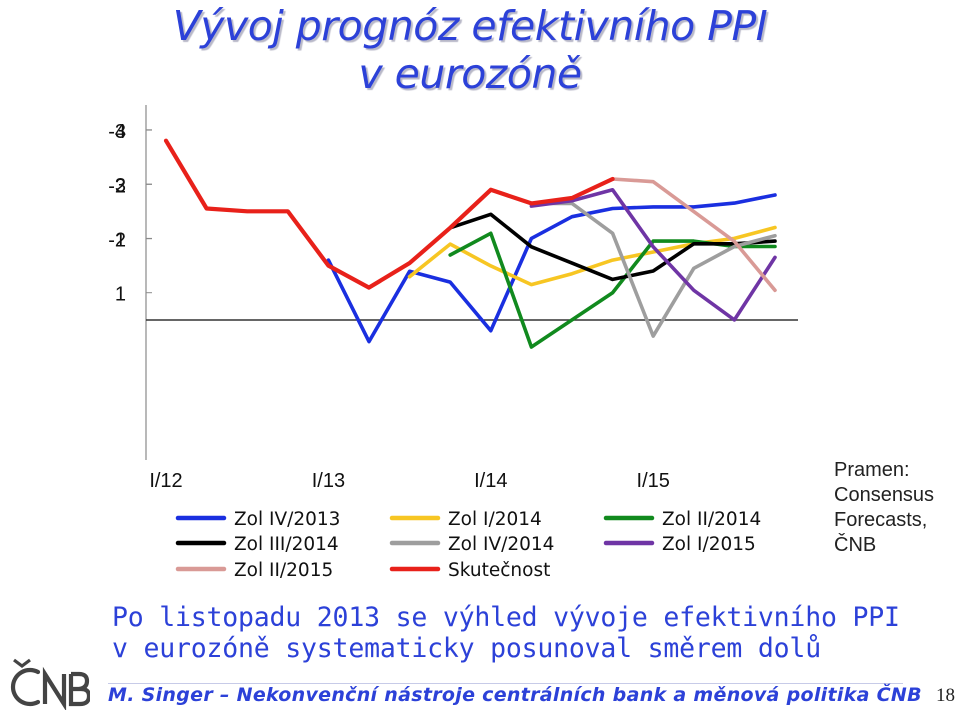 The width and height of the screenshot is (960, 711). What do you see at coordinates (711, 519) in the screenshot?
I see `legend-label: Zol II/2014` at bounding box center [711, 519].